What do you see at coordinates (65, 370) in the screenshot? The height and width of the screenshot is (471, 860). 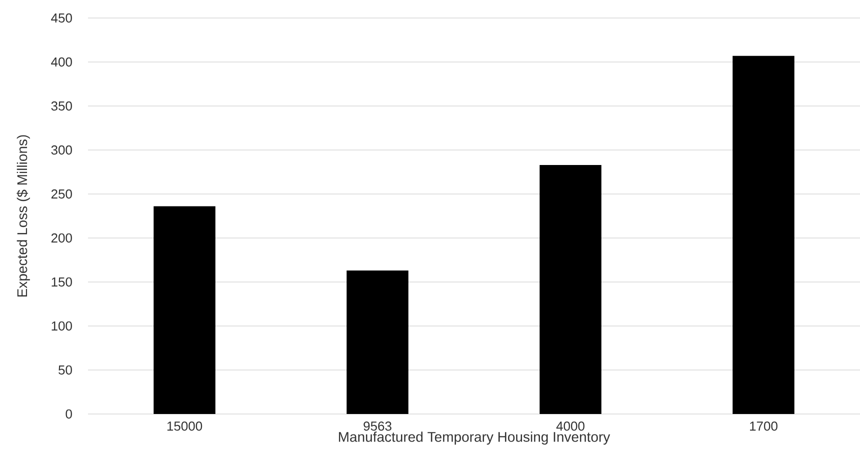 I see `y-tick-label: 50` at bounding box center [65, 370].